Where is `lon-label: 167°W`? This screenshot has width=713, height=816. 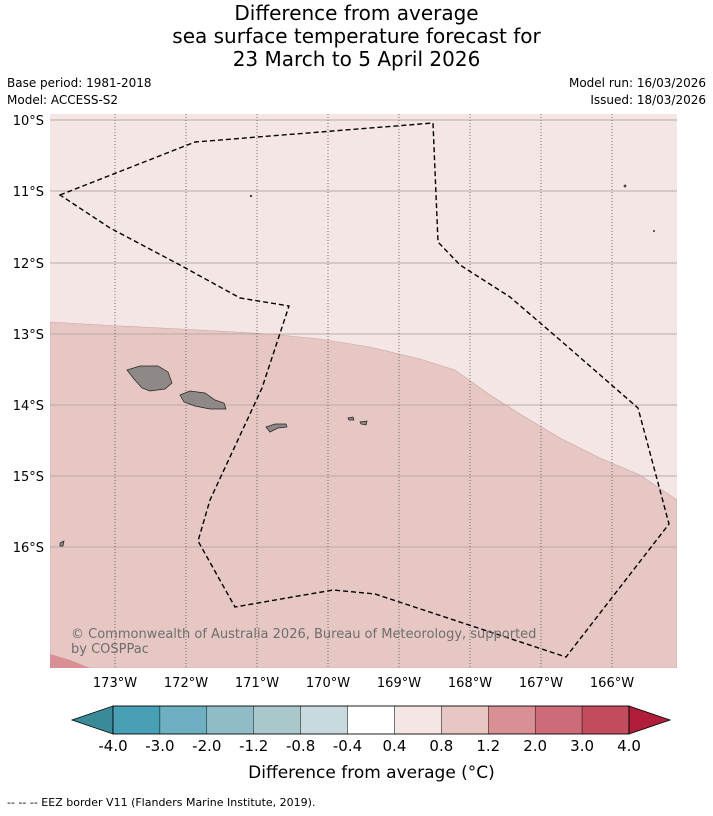 lon-label: 167°W is located at coordinates (541, 683).